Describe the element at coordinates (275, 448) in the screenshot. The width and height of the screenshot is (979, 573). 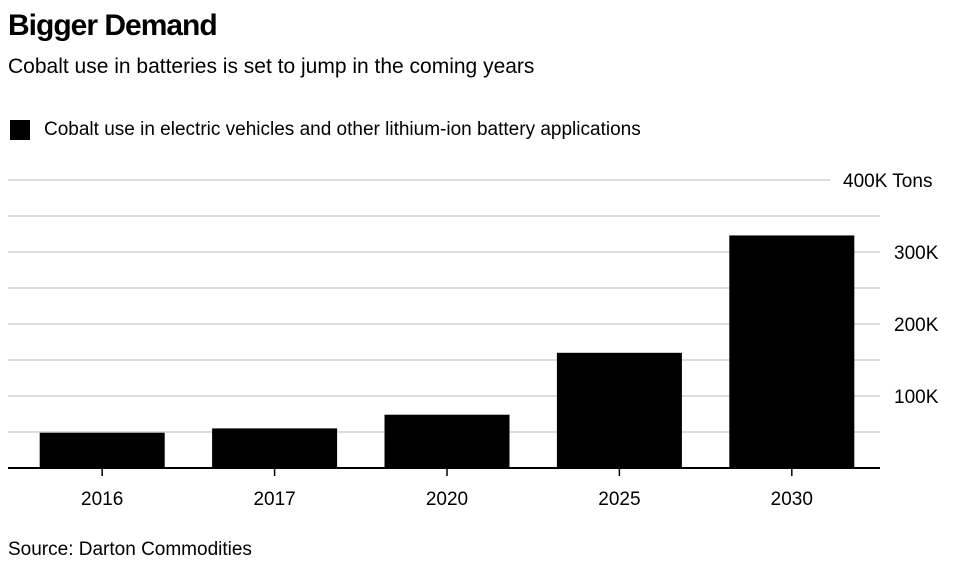
I see `bar-2017` at that location.